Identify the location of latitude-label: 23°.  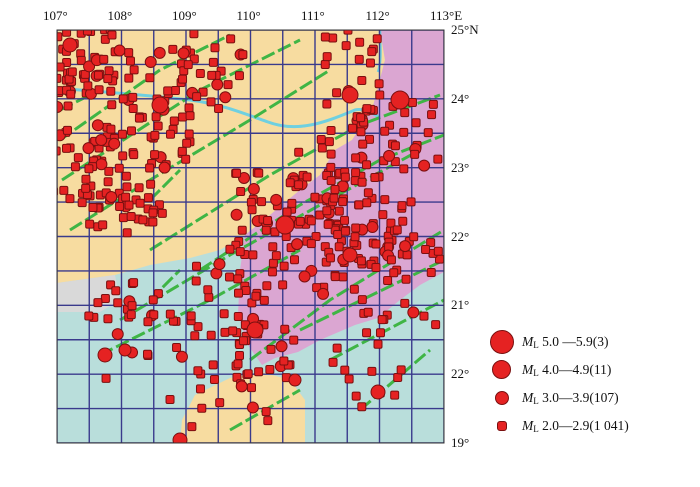
(460, 167).